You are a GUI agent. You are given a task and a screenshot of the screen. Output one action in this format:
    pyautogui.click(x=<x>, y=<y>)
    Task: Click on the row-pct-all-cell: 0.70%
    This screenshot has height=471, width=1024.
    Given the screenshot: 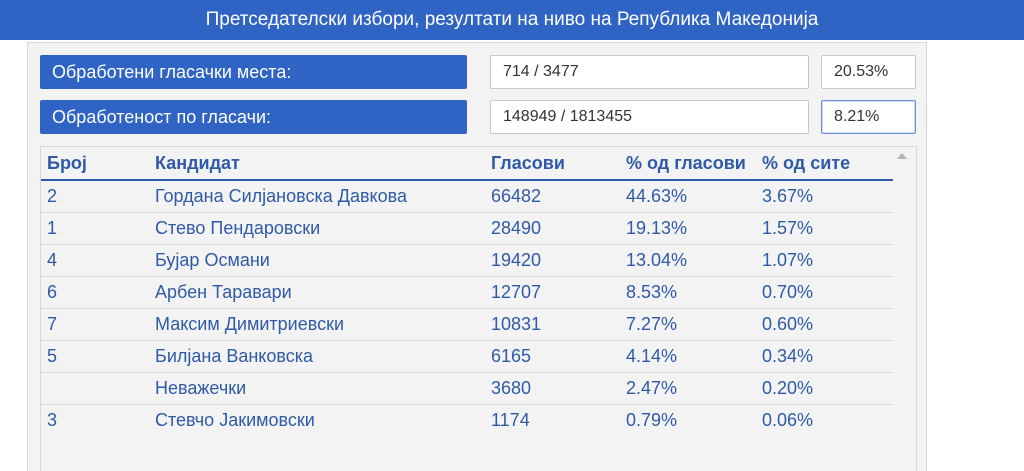 What is the action you would take?
    pyautogui.click(x=824, y=292)
    